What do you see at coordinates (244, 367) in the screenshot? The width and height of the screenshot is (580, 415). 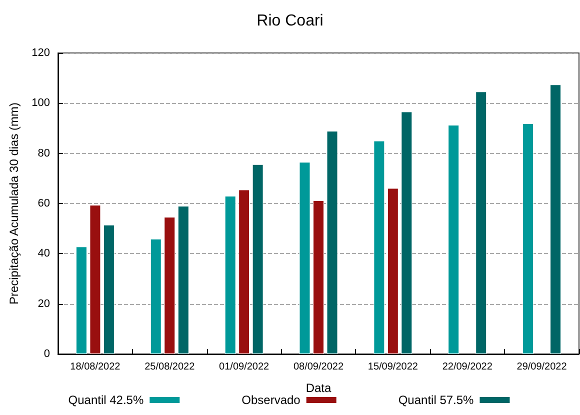 I see `x-tick-label: 01/09/2022` at bounding box center [244, 367].